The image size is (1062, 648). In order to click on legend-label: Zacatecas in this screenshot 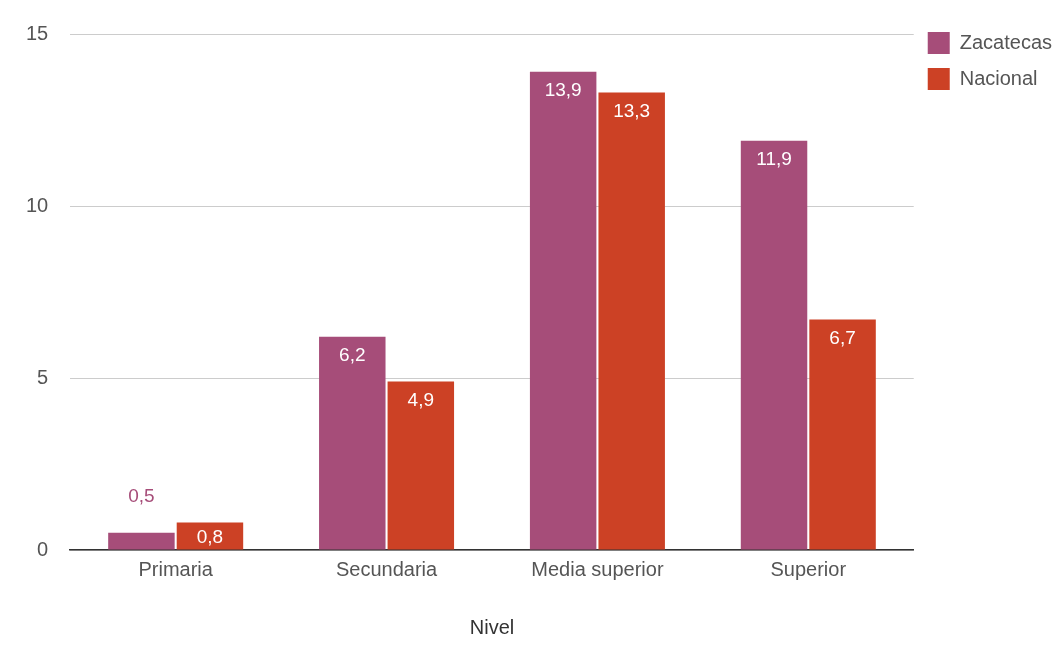, I will do `click(1005, 41)`.